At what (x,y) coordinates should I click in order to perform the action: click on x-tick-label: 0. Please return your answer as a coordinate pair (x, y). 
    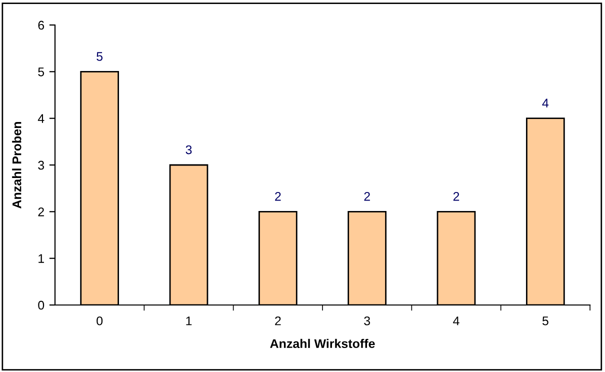
    Looking at the image, I should click on (99, 321).